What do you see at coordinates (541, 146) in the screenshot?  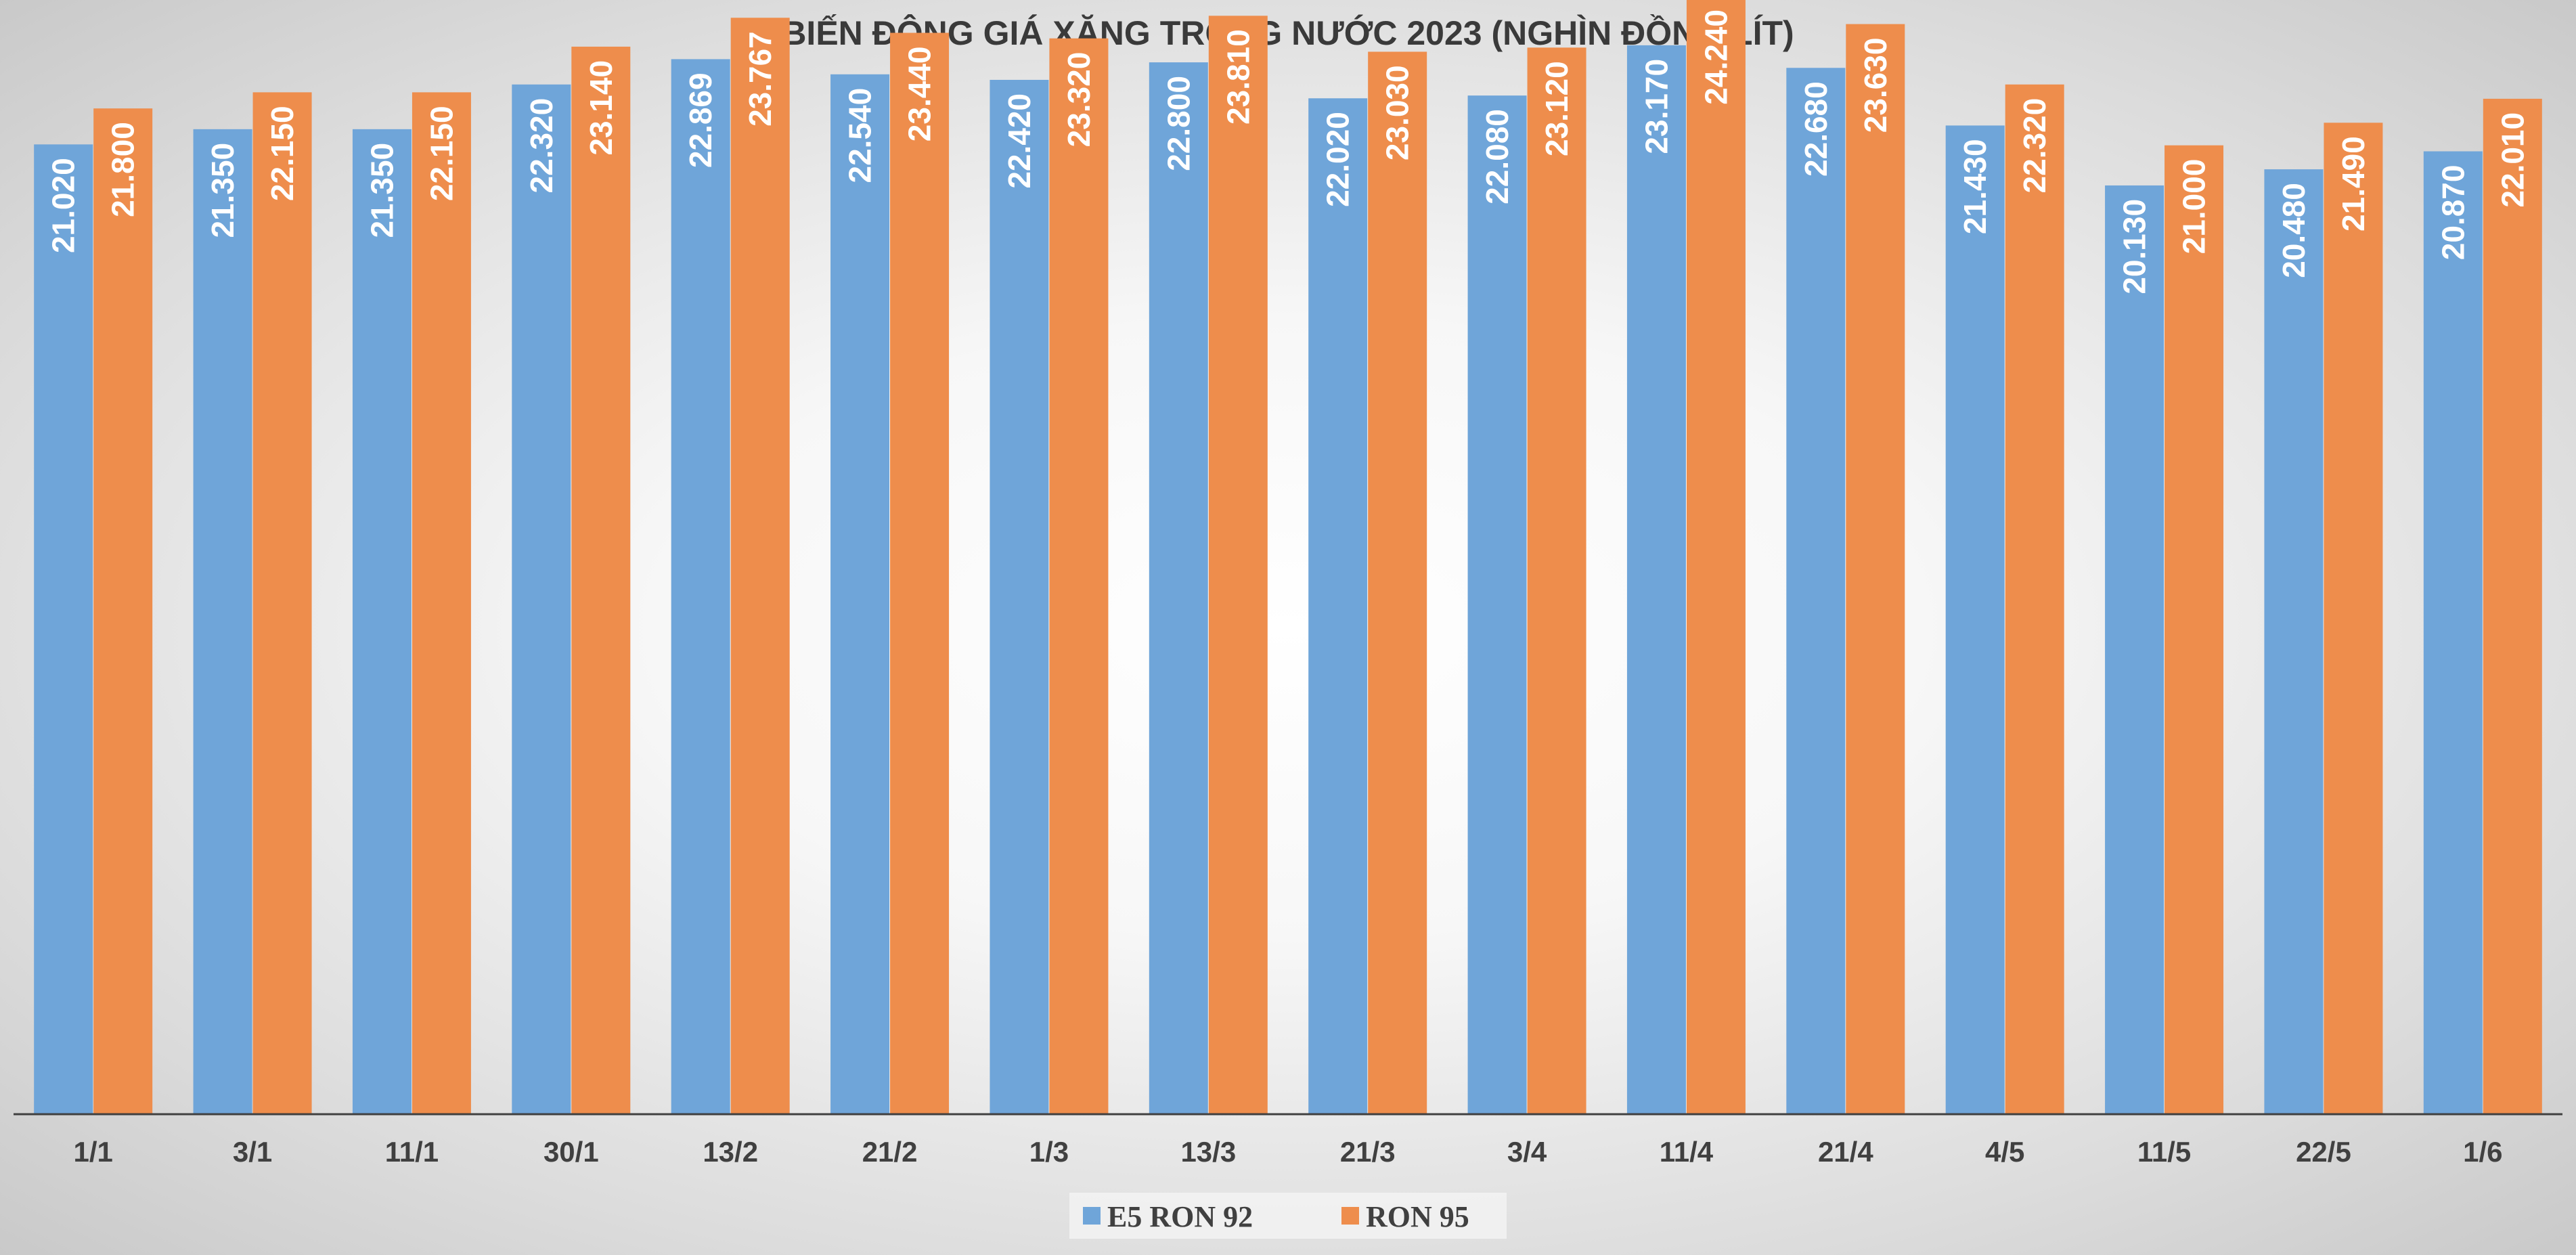 I see `data-label-e5-ron92-30-1: 22.320` at bounding box center [541, 146].